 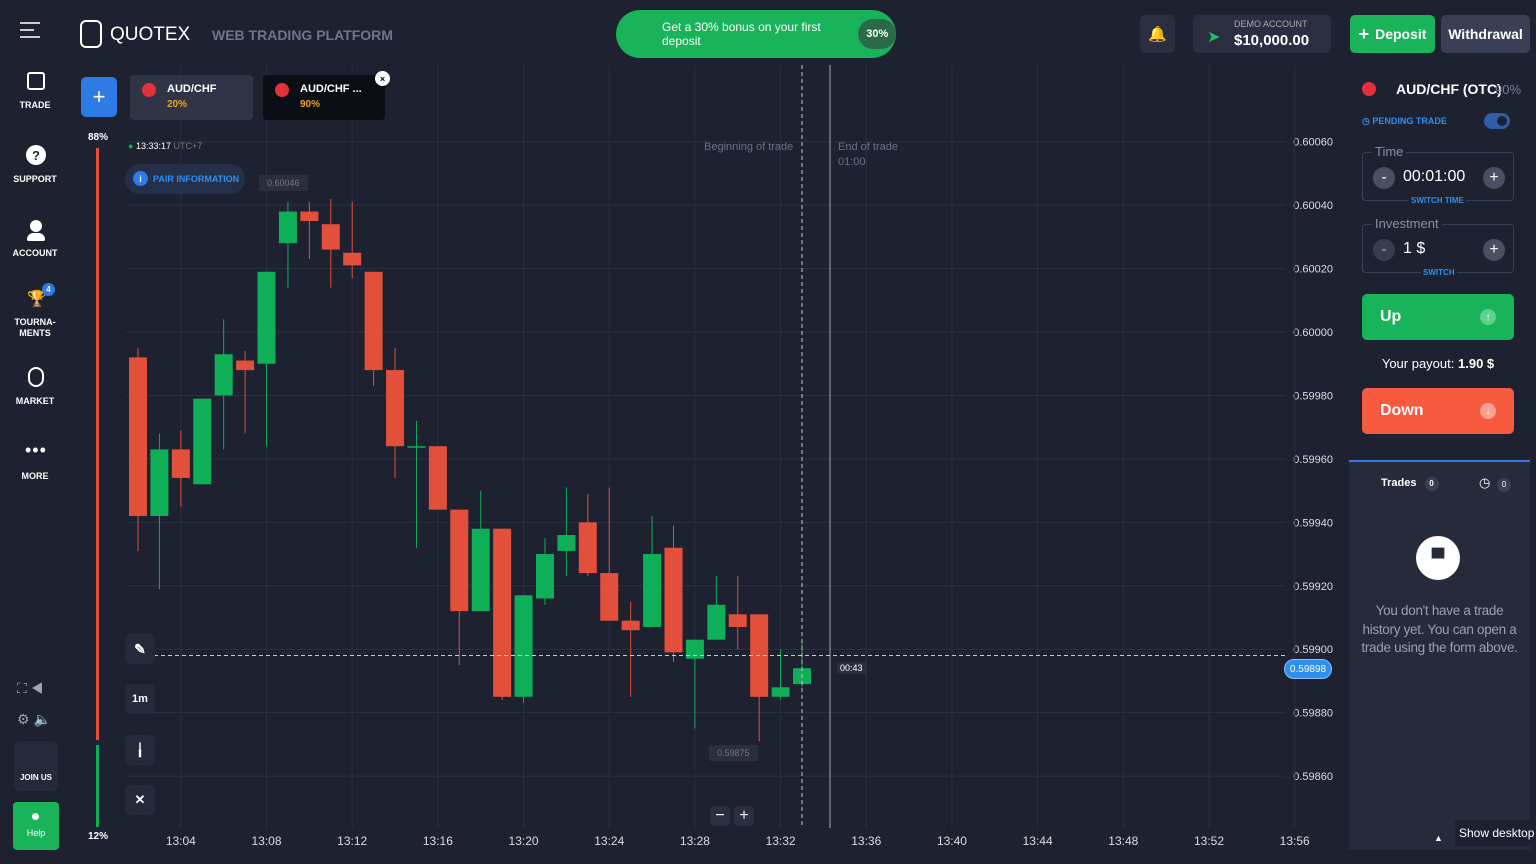 What do you see at coordinates (36, 826) in the screenshot?
I see `help-button: Help` at bounding box center [36, 826].